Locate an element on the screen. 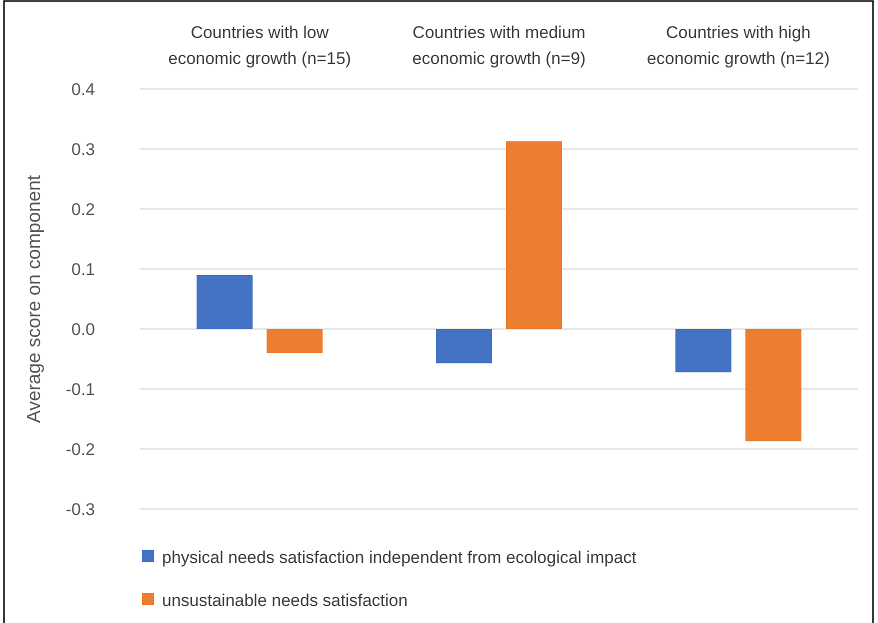 Image resolution: width=878 pixels, height=623 pixels. x-tick-label: Countries with low economic growth (n=15) is located at coordinates (260, 45).